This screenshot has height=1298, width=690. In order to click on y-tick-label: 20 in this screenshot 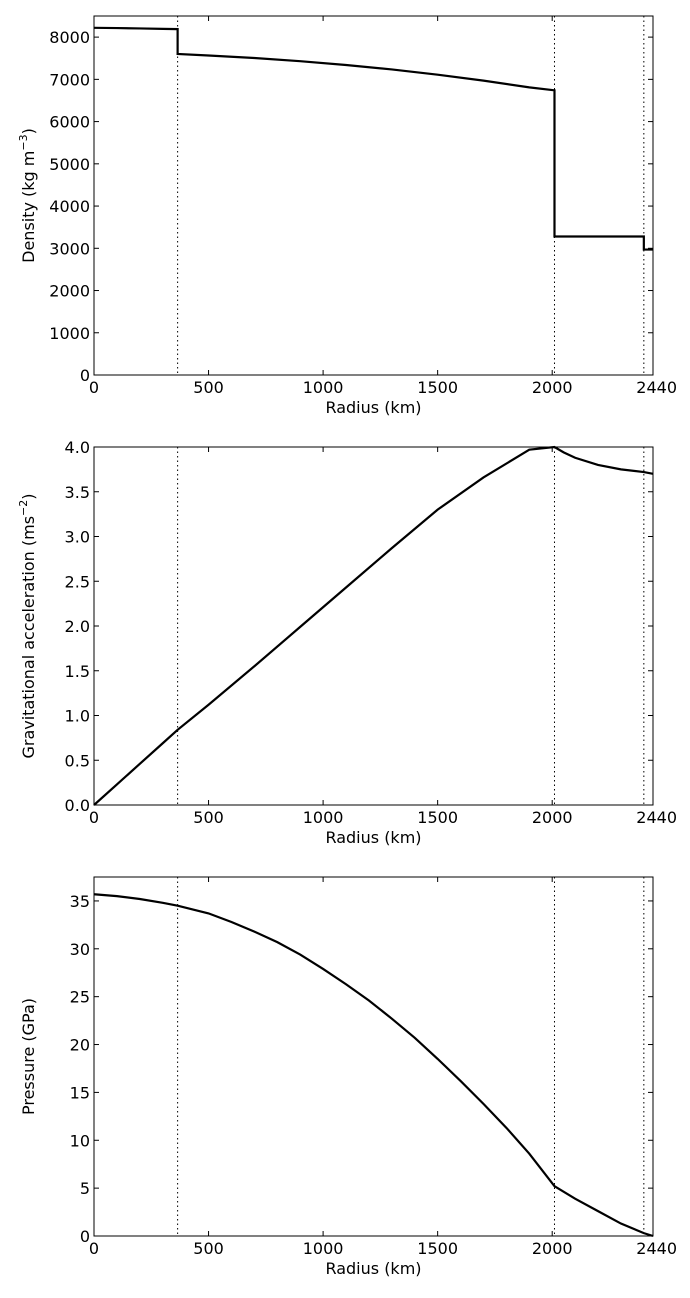, I will do `click(80, 1045)`.